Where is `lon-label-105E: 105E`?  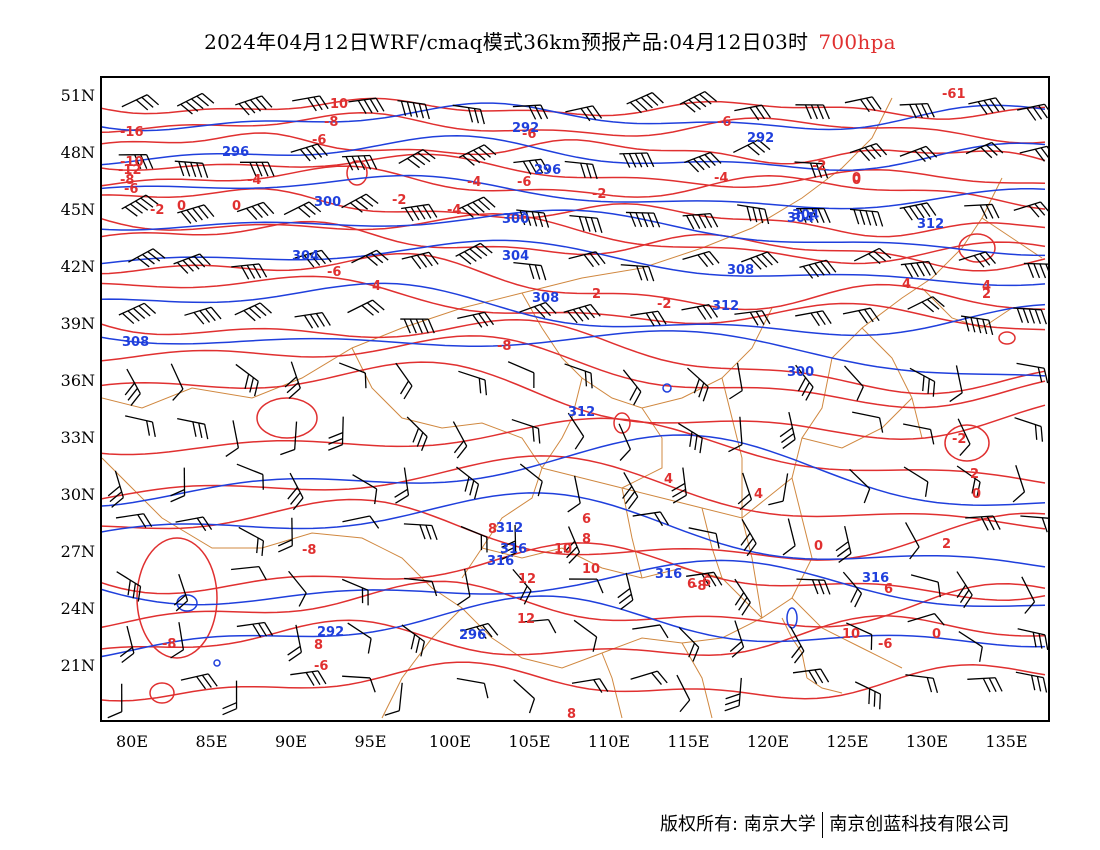 lon-label-105E: 105E is located at coordinates (529, 741).